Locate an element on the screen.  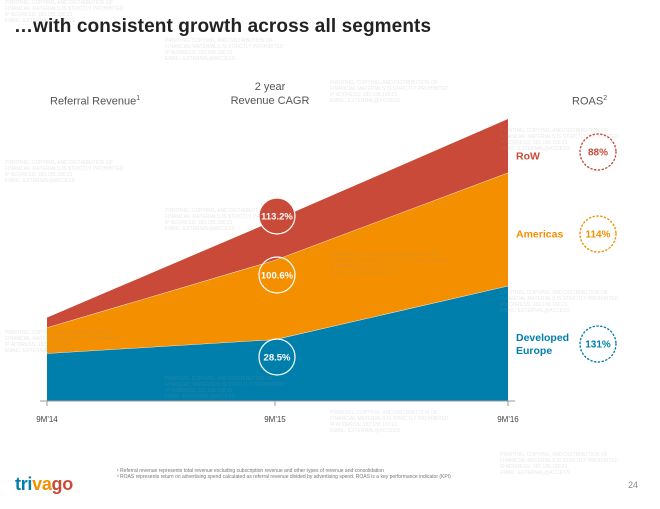
referral-revenue-header-text: Referral Revenue is located at coordinates (93, 101).